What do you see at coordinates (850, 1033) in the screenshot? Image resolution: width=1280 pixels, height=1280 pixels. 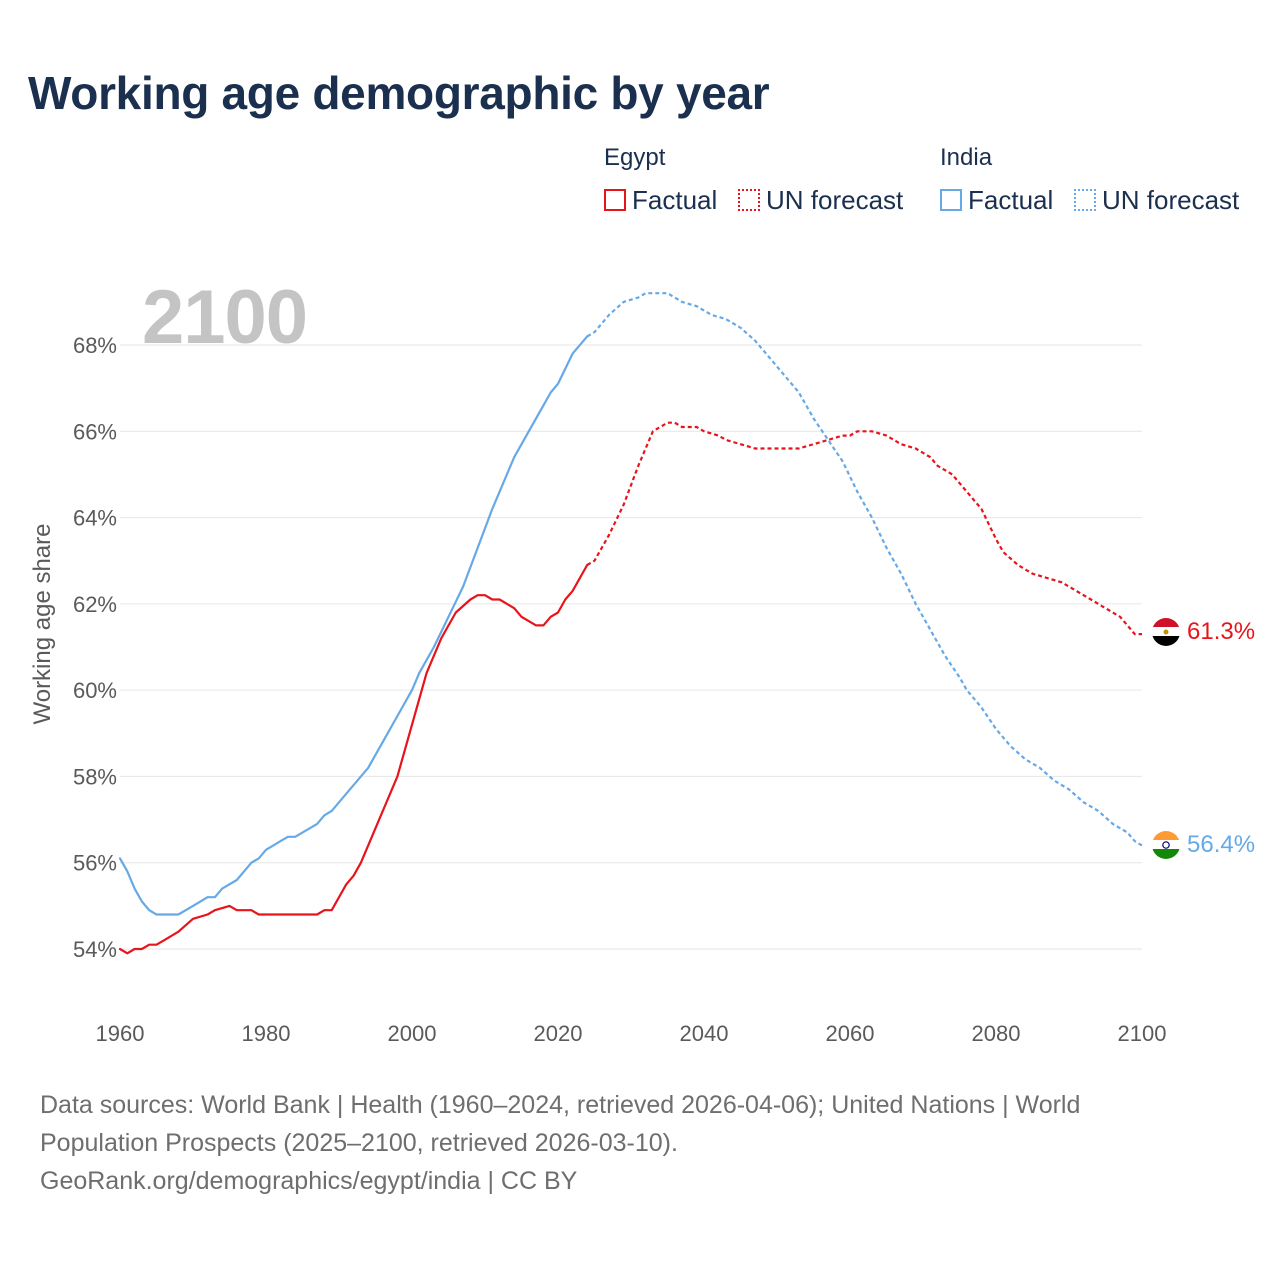 I see `x-tick-label: 2060` at bounding box center [850, 1033].